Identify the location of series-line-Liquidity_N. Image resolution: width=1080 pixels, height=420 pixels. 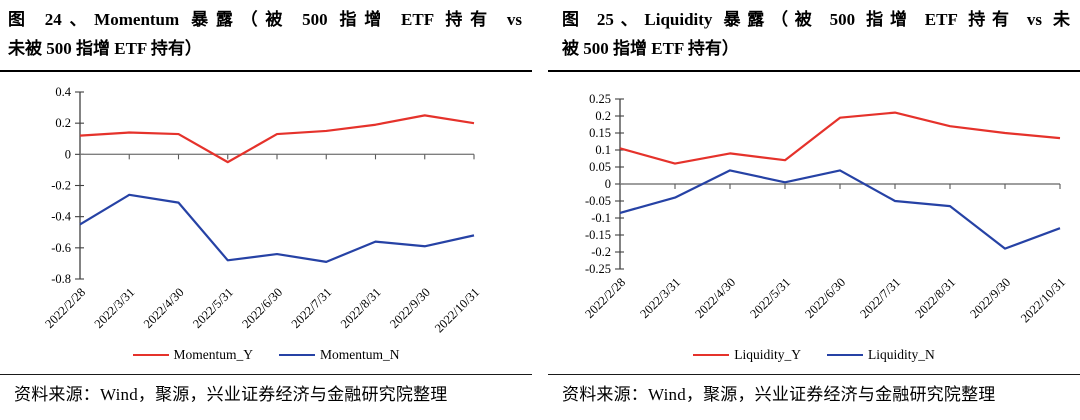
(840, 209).